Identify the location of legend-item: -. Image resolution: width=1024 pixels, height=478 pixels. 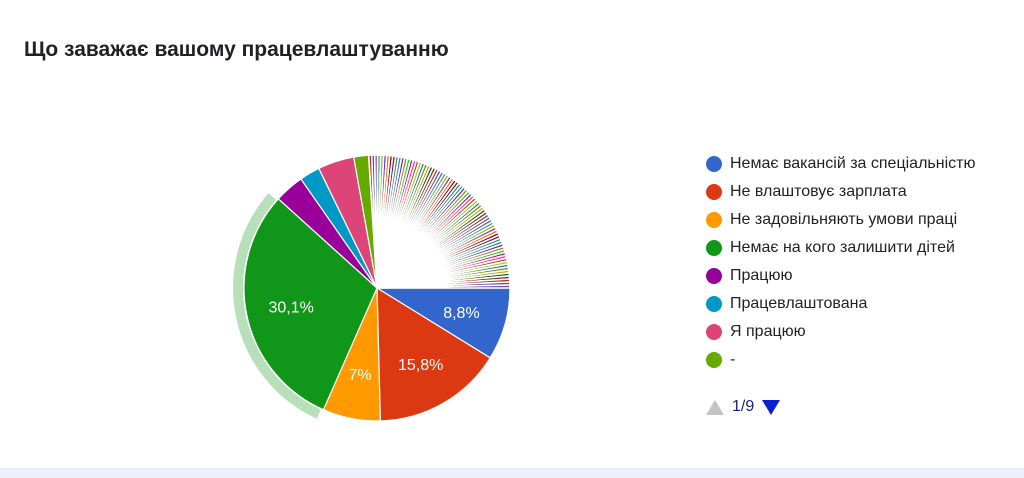
(861, 360).